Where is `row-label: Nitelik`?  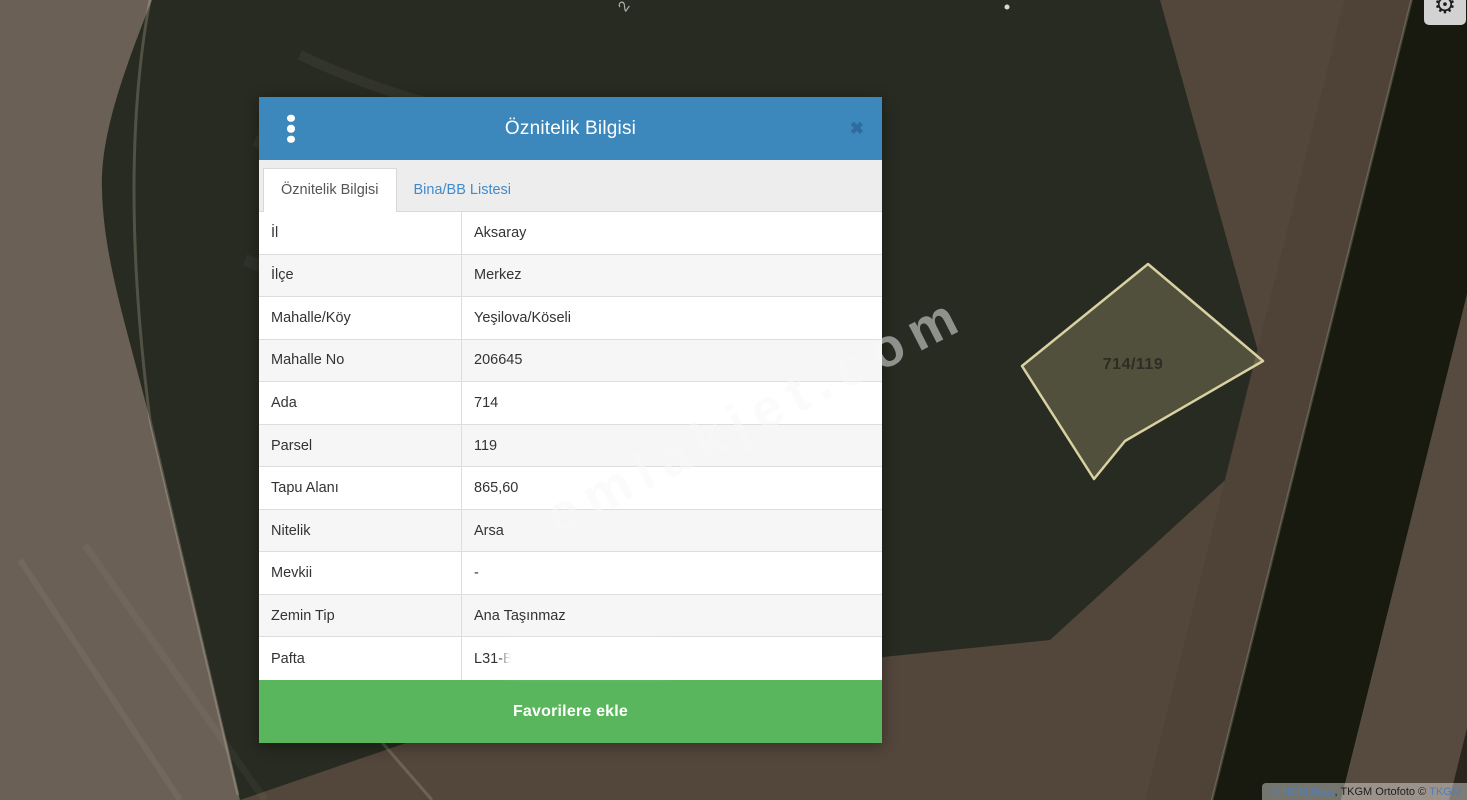 row-label: Nitelik is located at coordinates (360, 530).